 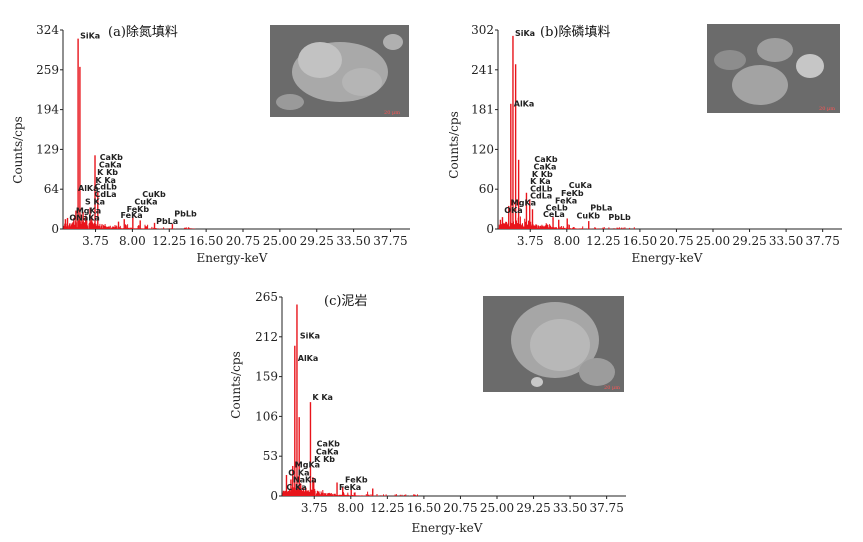 What do you see at coordinates (827, 109) in the screenshot?
I see `scale-text-b: 20 µm` at bounding box center [827, 109].